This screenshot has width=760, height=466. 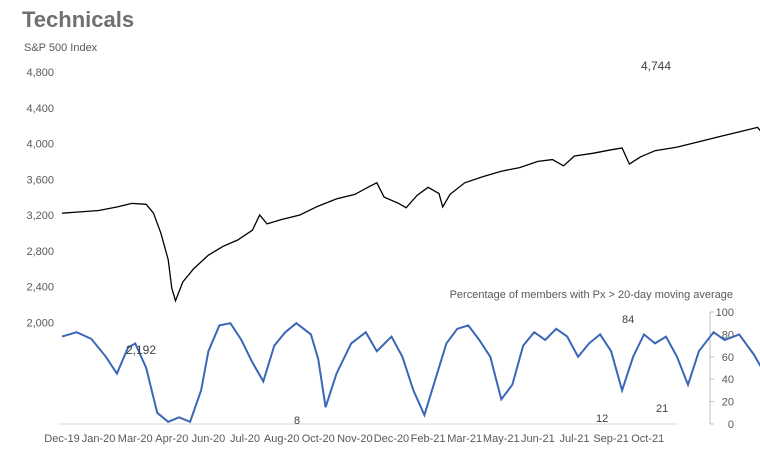 What do you see at coordinates (141, 350) in the screenshot?
I see `annotation-low: 2,192` at bounding box center [141, 350].